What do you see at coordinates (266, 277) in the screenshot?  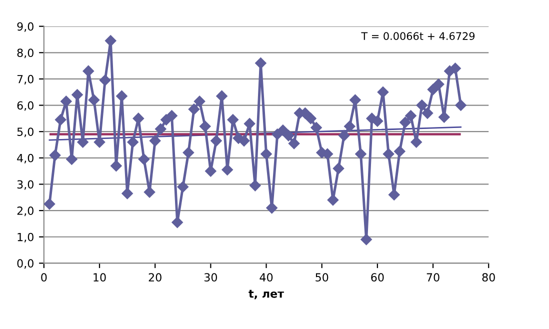 I see `x-tick-label: 40` at bounding box center [266, 277].